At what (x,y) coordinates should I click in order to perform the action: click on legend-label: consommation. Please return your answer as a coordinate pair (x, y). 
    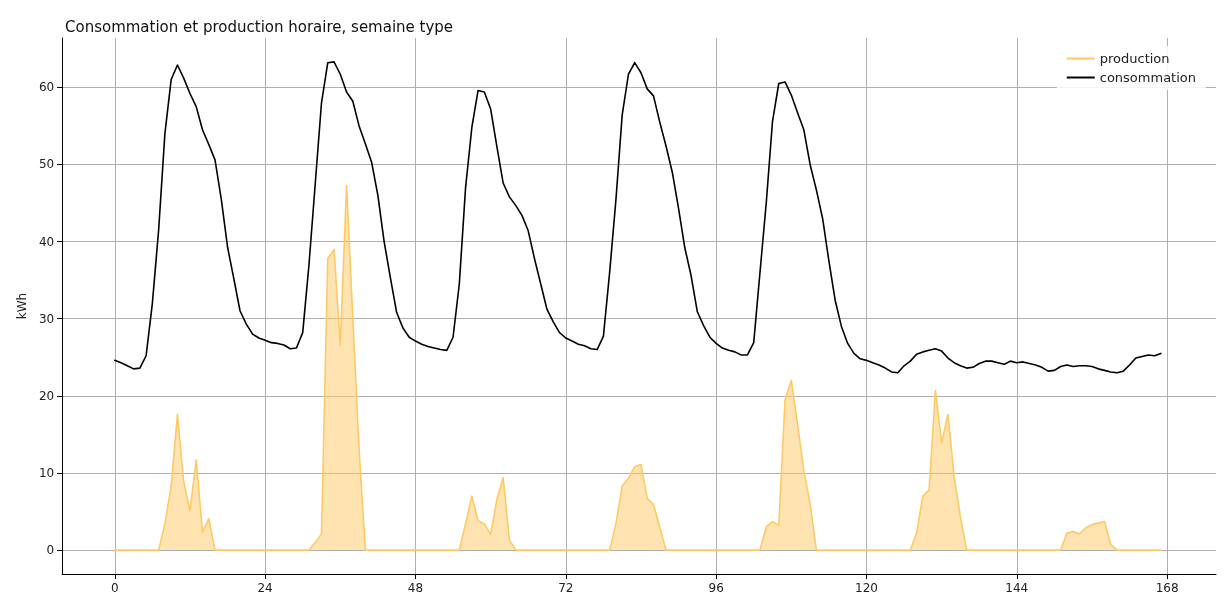
    Looking at the image, I should click on (1147, 77).